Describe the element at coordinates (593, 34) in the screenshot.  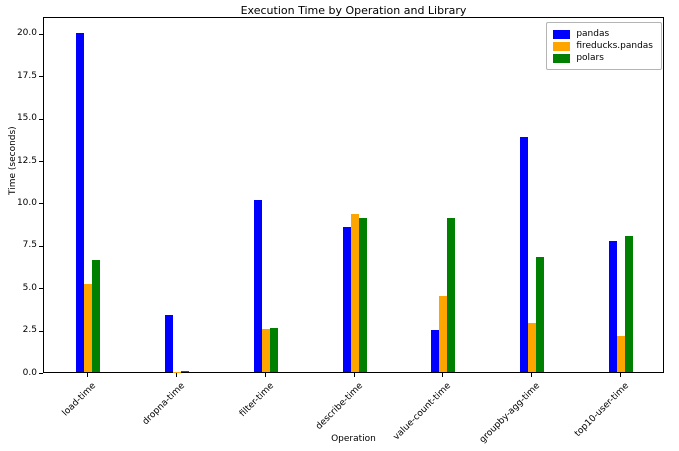
I see `legend-label: pandas` at that location.